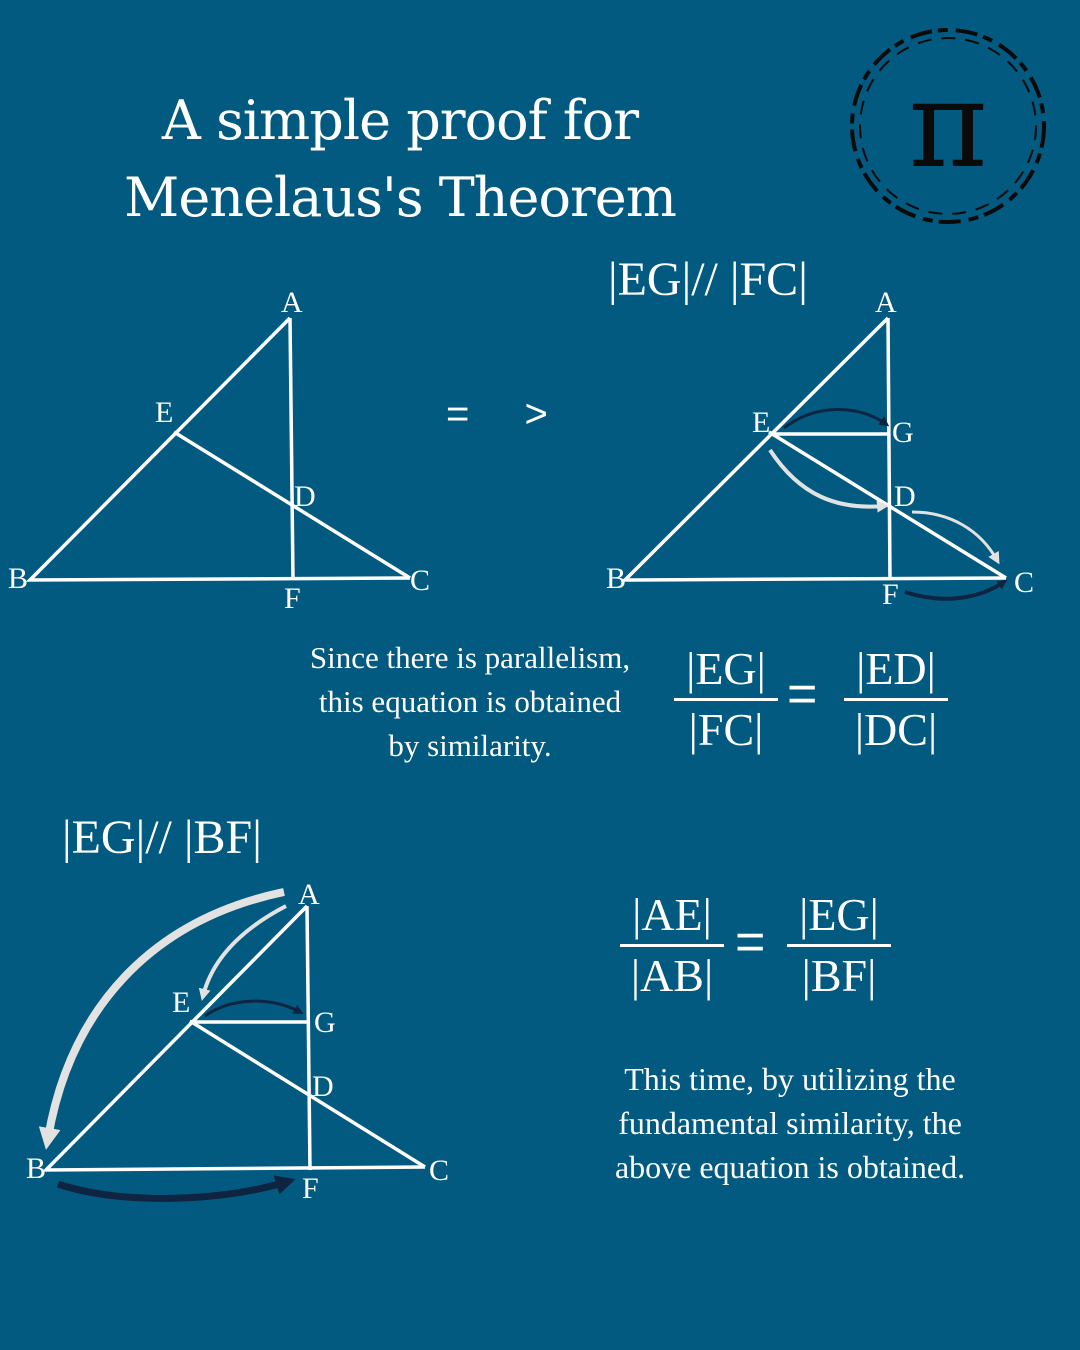 The width and height of the screenshot is (1080, 1350). What do you see at coordinates (400, 120) in the screenshot?
I see `title-line-1: A simple proof for` at bounding box center [400, 120].